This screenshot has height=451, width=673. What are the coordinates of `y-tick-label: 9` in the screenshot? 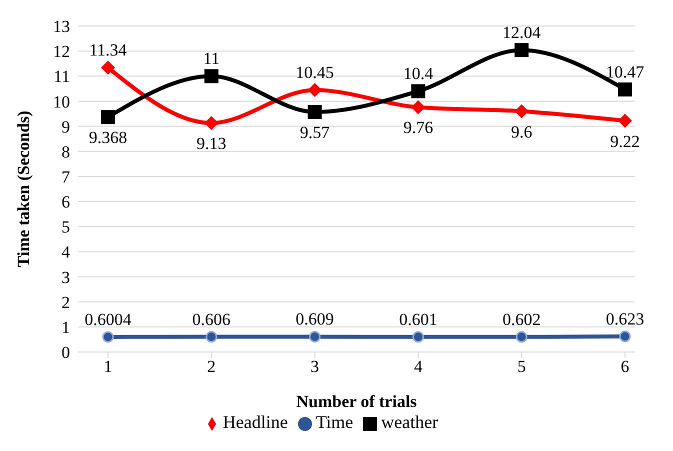 It's located at (66, 126).